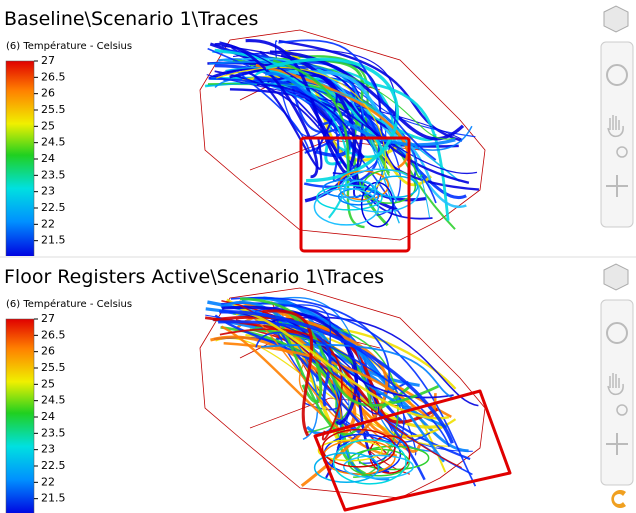  I want to click on logo, so click(618, 499).